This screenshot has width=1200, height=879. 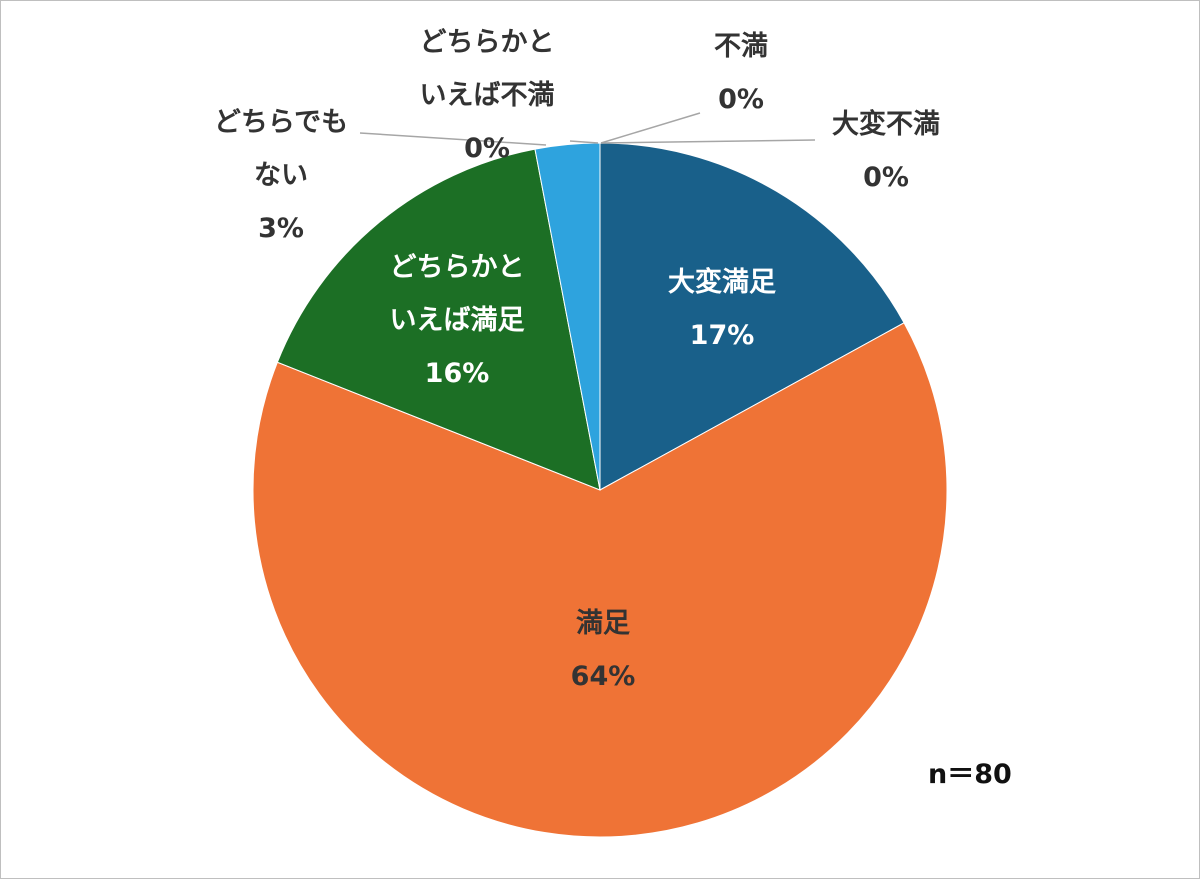 I want to click on value-label: 16%, so click(x=457, y=373).